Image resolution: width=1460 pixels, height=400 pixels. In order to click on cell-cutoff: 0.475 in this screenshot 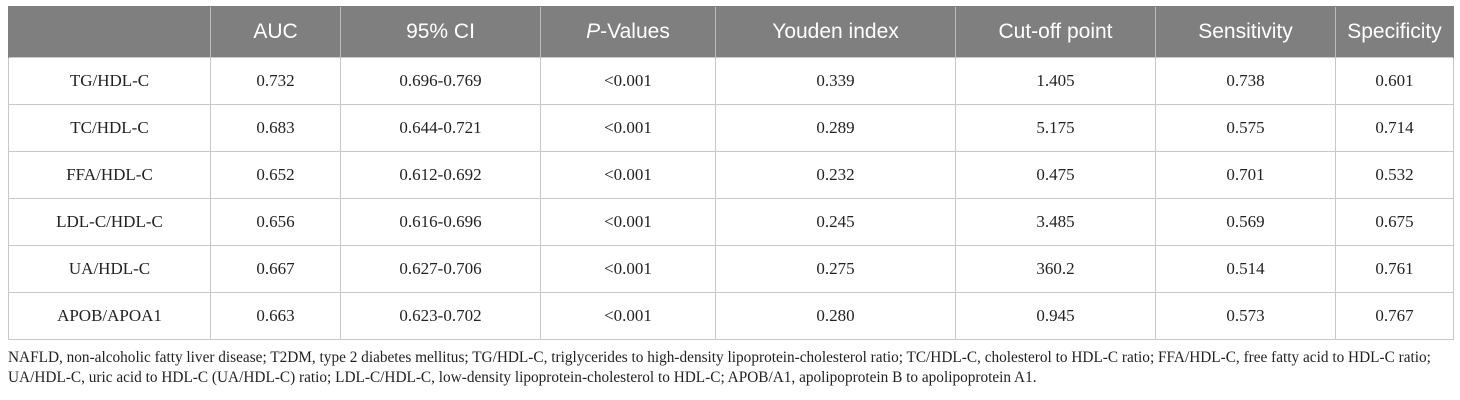, I will do `click(1055, 175)`.